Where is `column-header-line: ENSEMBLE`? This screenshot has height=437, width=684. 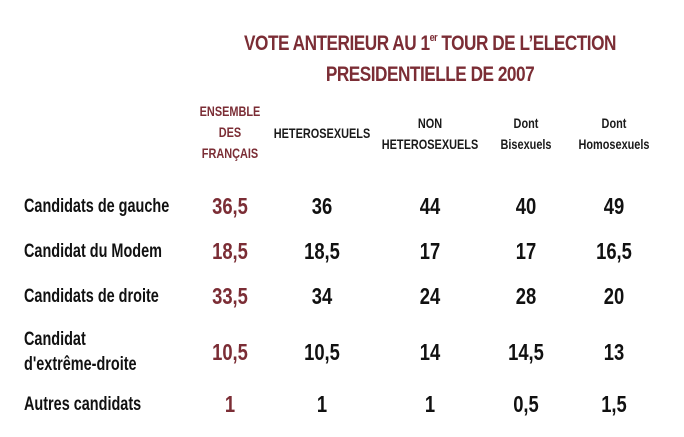
column-header-line: ENSEMBLE is located at coordinates (230, 111).